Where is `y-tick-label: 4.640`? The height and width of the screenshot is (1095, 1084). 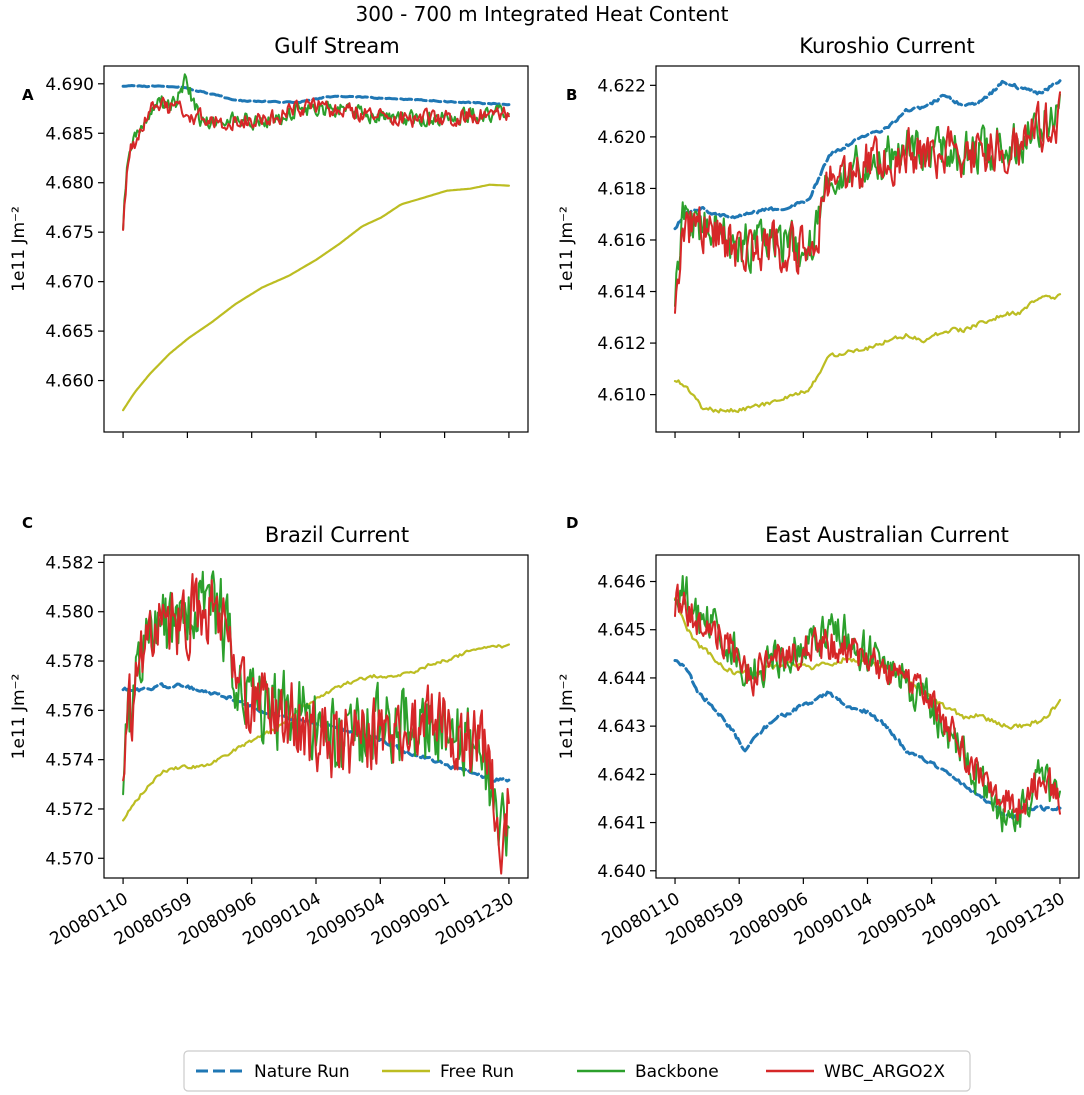
y-tick-label: 4.640 is located at coordinates (621, 872).